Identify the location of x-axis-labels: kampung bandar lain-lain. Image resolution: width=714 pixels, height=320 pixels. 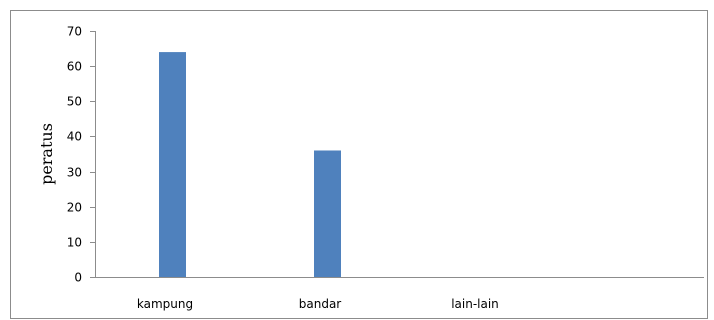
(318, 304).